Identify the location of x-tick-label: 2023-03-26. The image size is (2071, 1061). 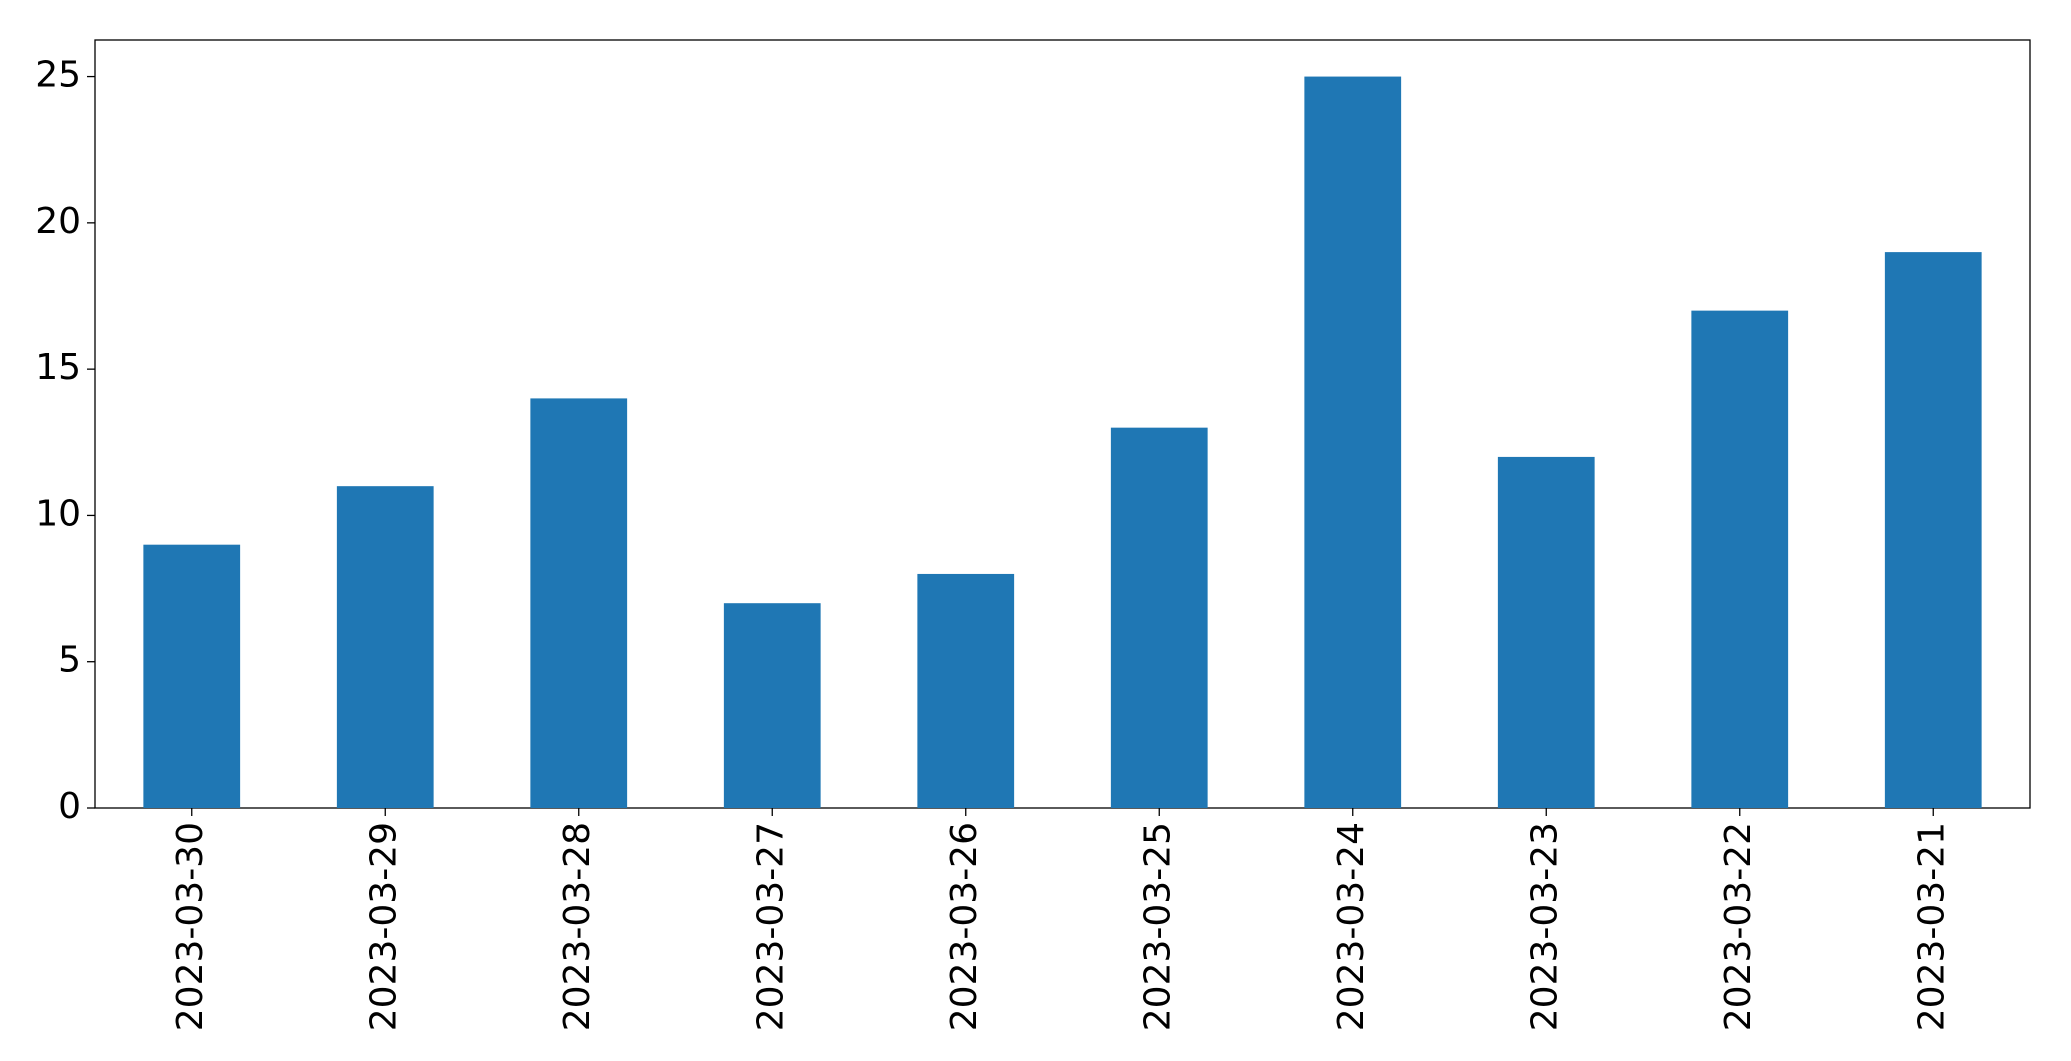
(964, 926).